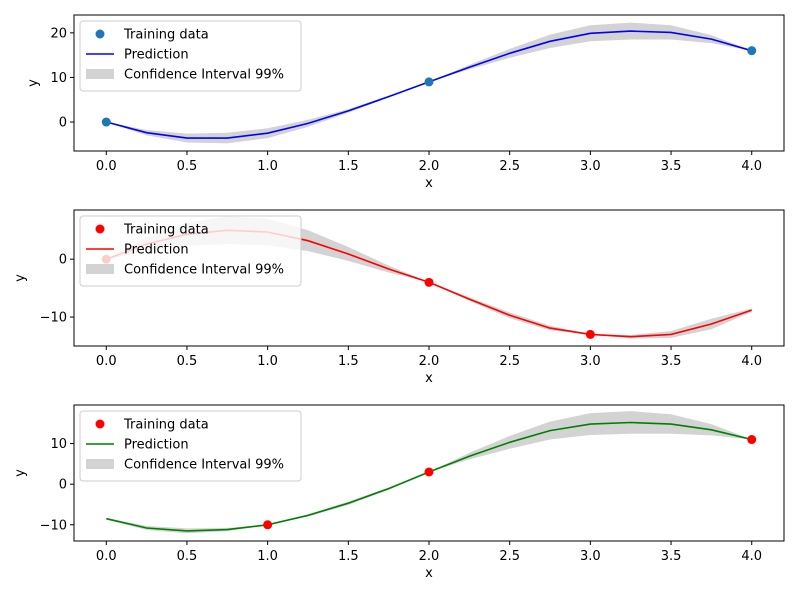 Image resolution: width=800 pixels, height=600 pixels. What do you see at coordinates (58, 33) in the screenshot?
I see `y-tick-label: 20` at bounding box center [58, 33].